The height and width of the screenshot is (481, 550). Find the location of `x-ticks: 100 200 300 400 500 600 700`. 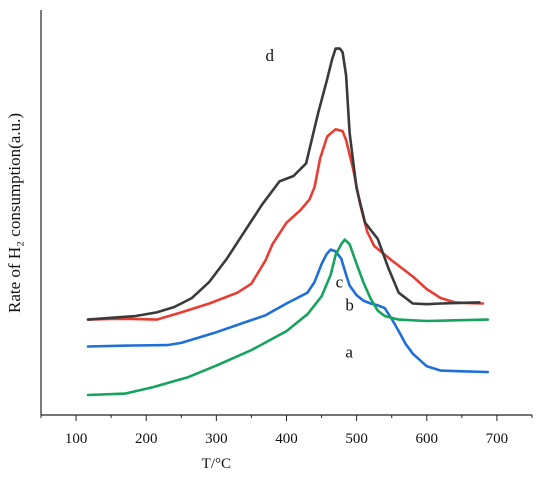

x-ticks: 100 200 300 400 500 600 700 is located at coordinates (286, 431).